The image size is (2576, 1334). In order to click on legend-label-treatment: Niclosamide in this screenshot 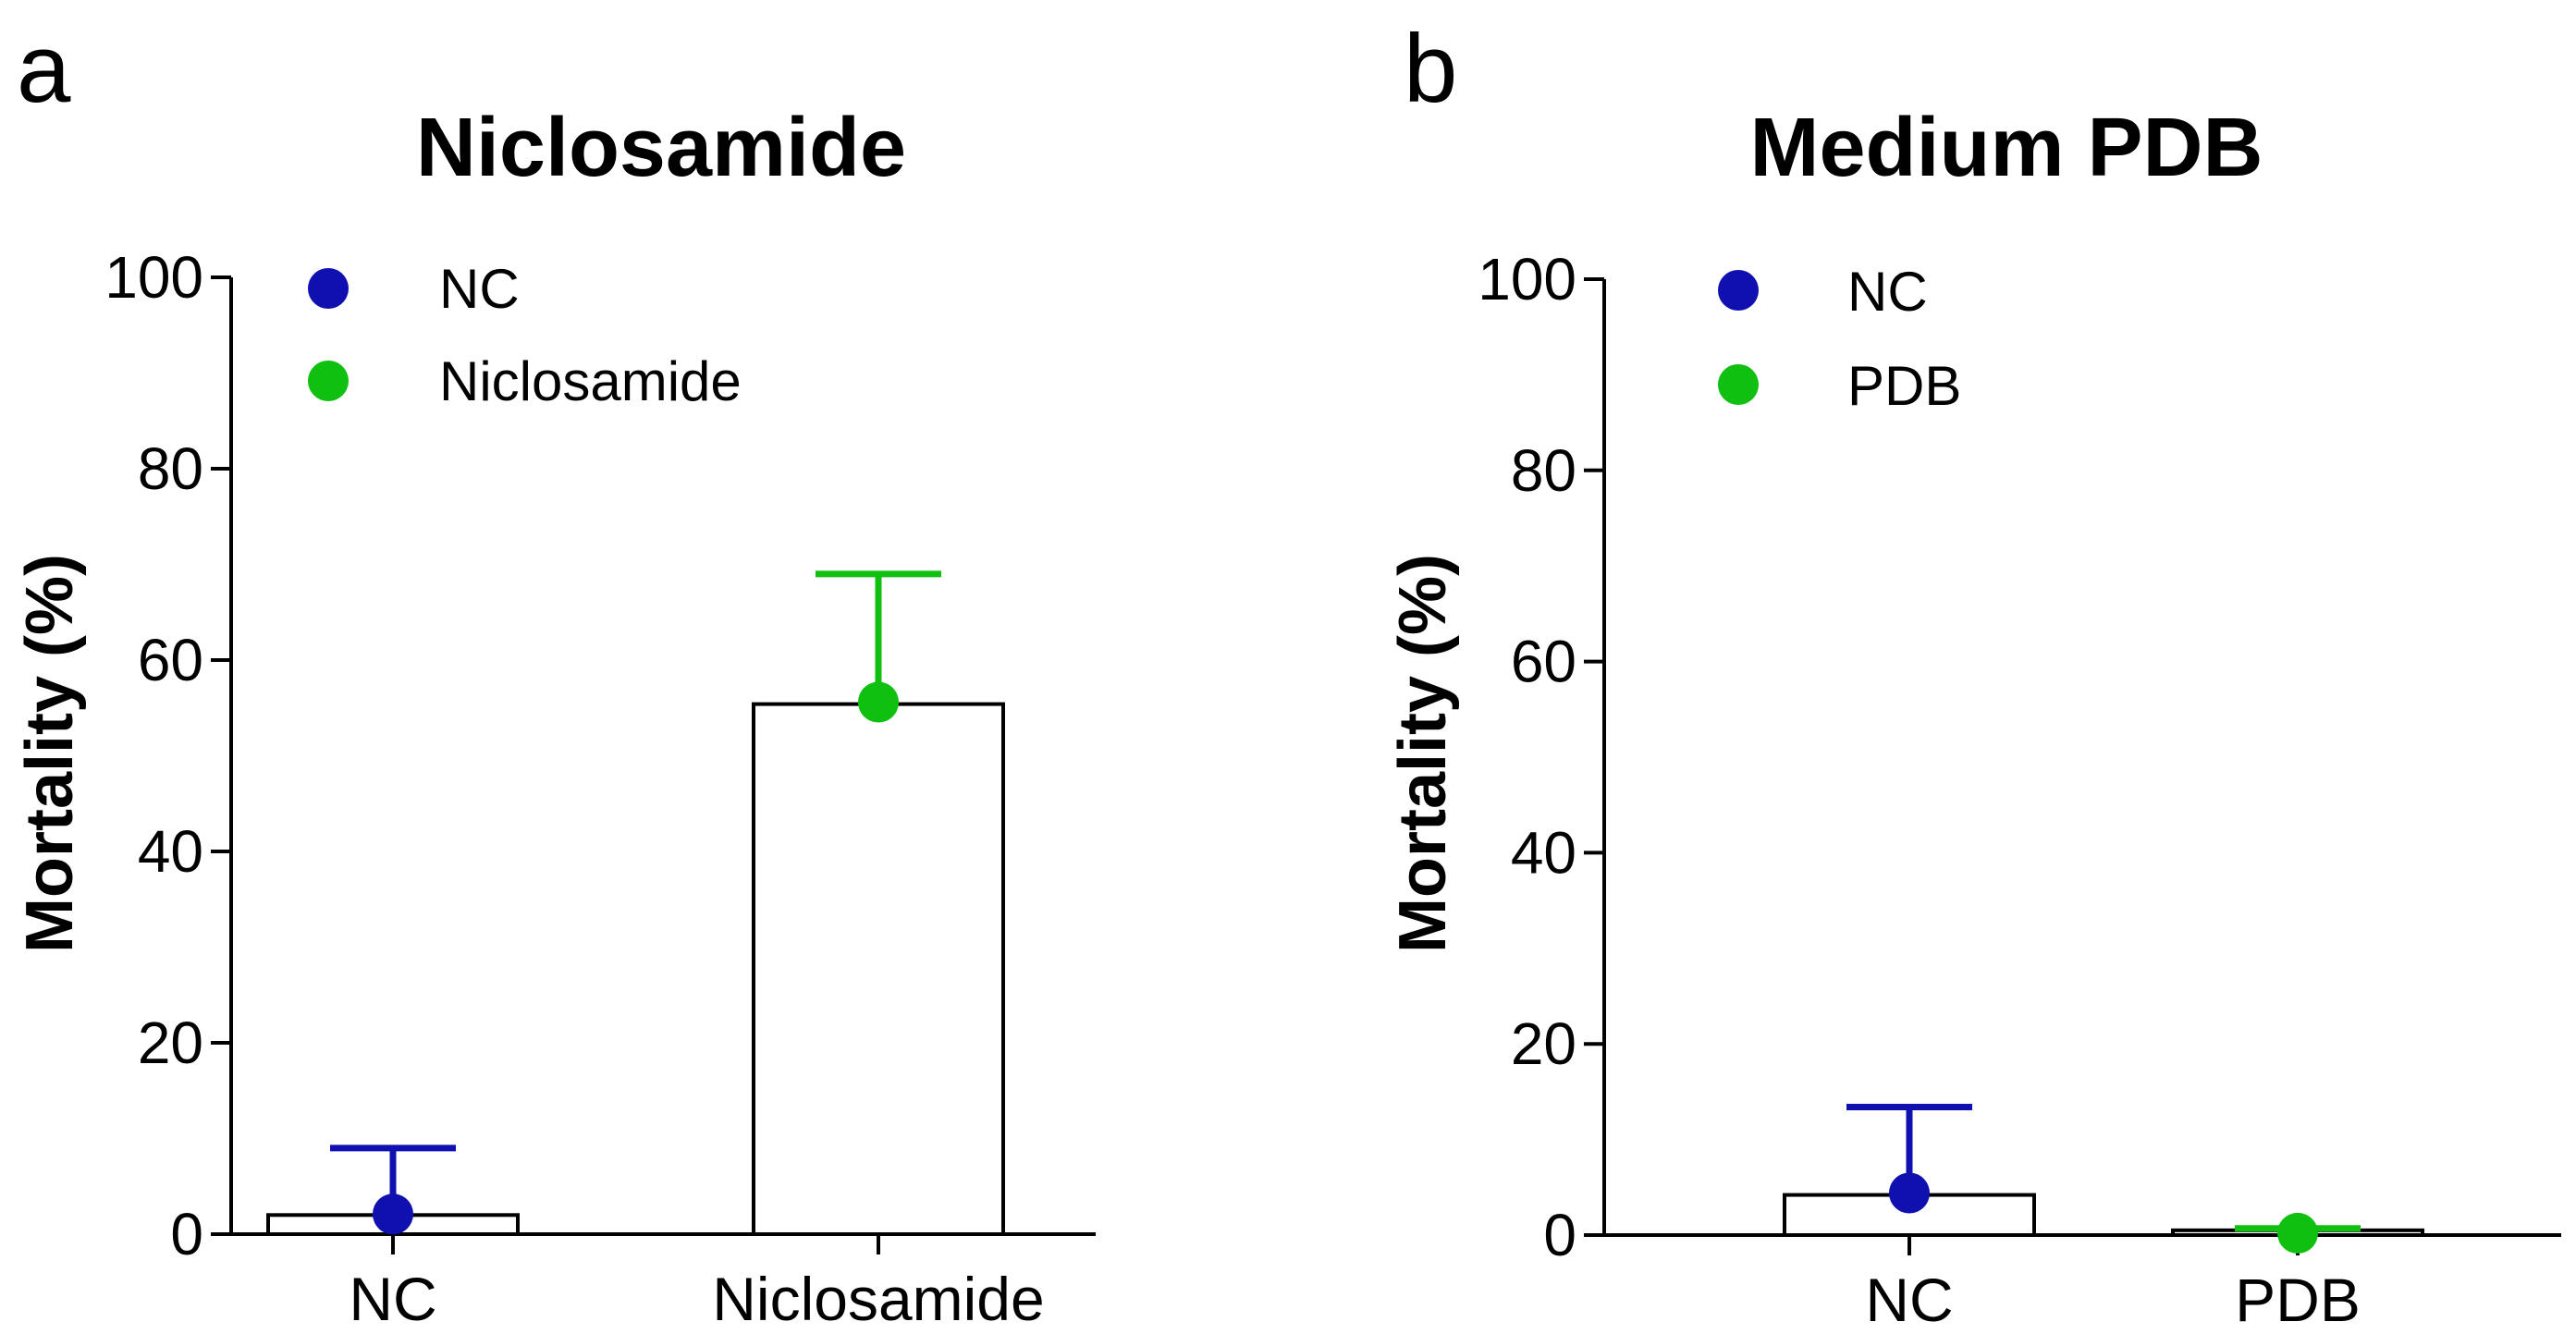, I will do `click(590, 381)`.